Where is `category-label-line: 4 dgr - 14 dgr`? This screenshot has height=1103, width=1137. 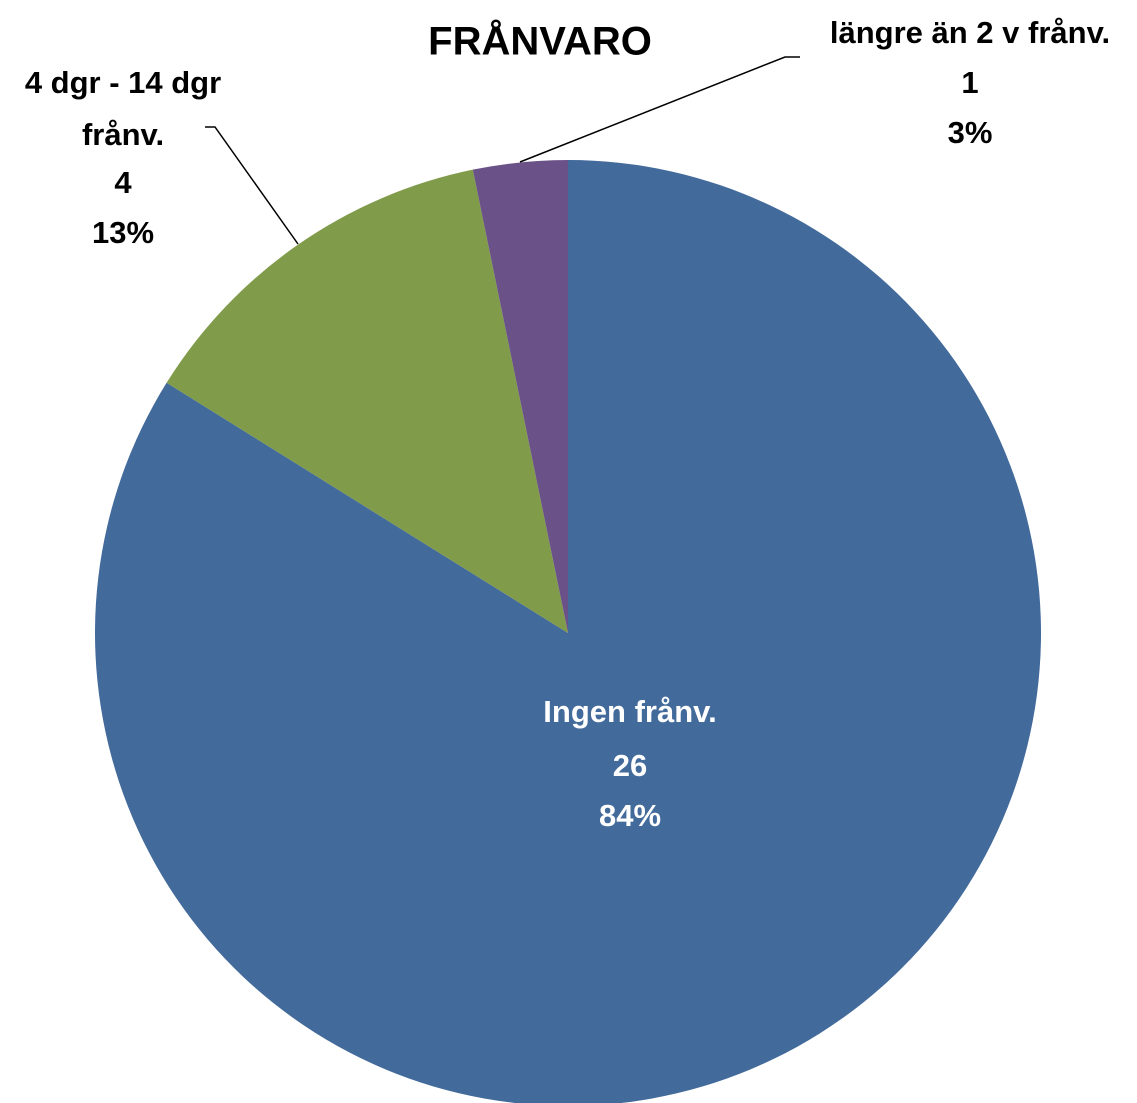
category-label-line: 4 dgr - 14 dgr is located at coordinates (123, 82).